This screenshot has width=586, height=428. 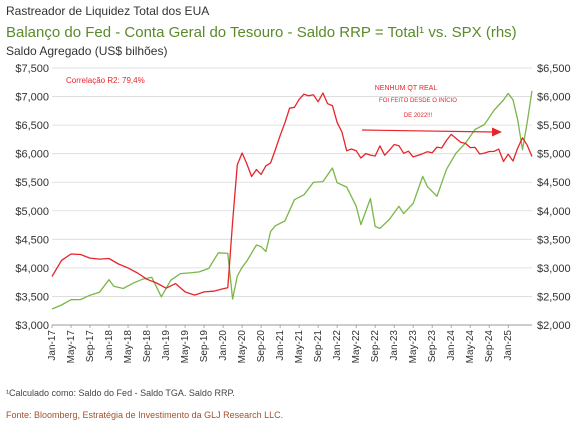 What do you see at coordinates (86, 51) in the screenshot?
I see `axis-subtitle: Saldo Agregado (US$ bilhões)` at bounding box center [86, 51].